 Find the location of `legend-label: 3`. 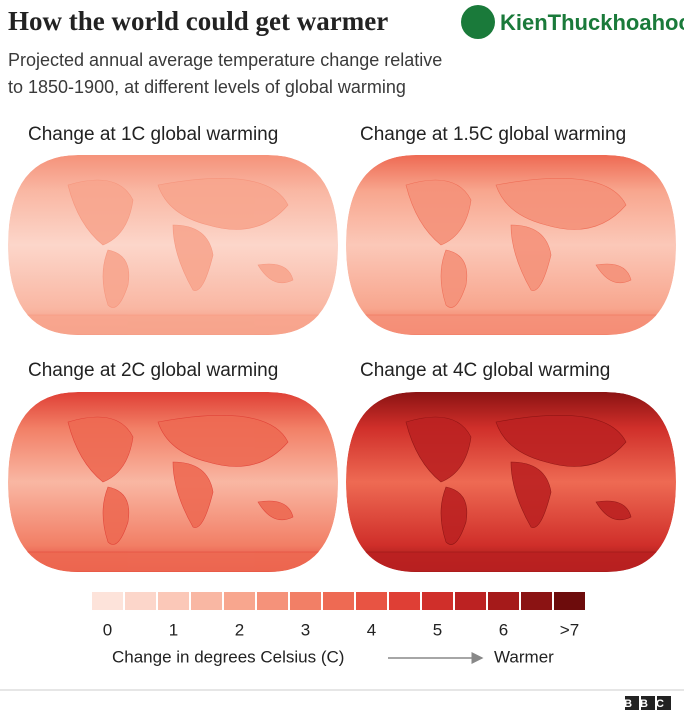

legend-label: 3 is located at coordinates (305, 629).